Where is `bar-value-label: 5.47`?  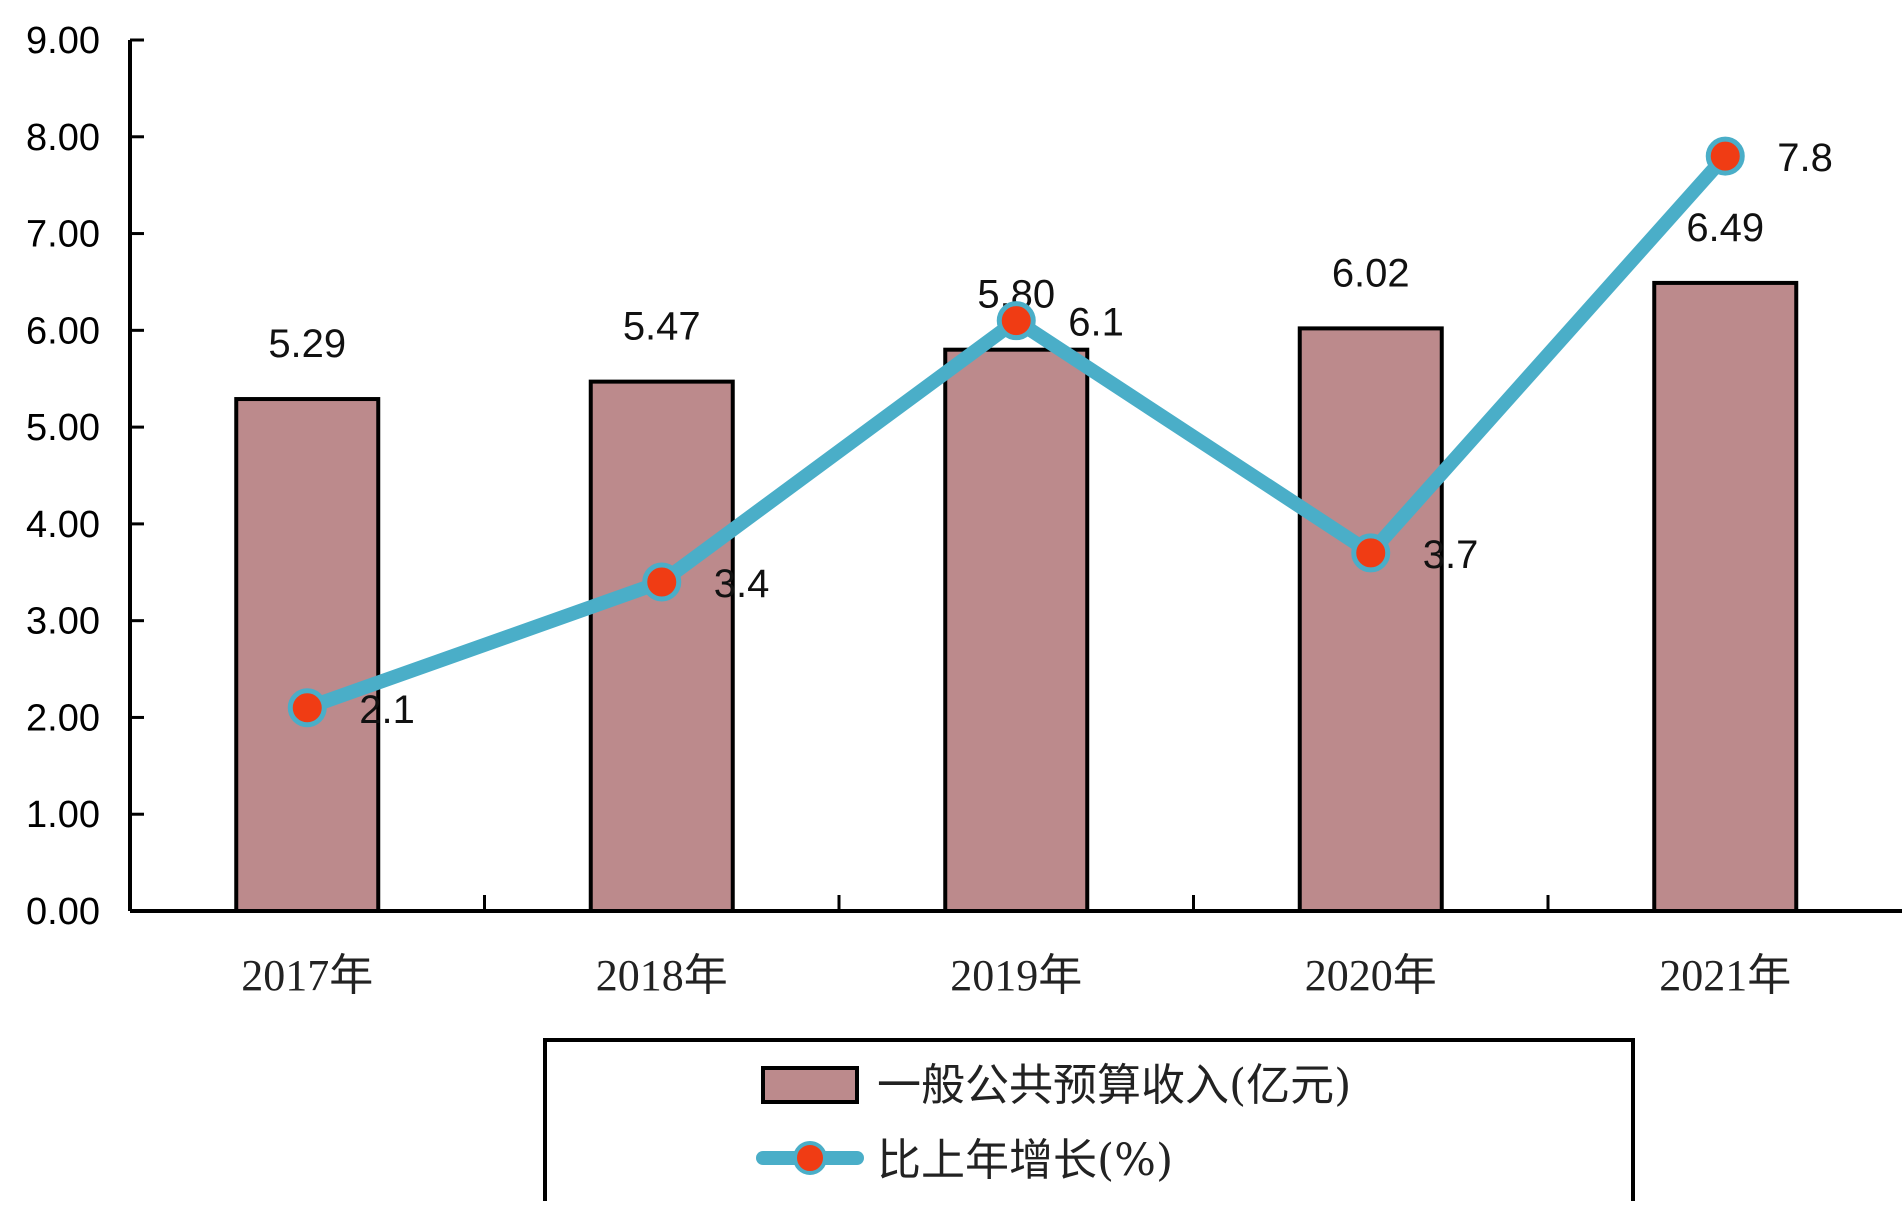
bar-value-label: 5.47 is located at coordinates (662, 327).